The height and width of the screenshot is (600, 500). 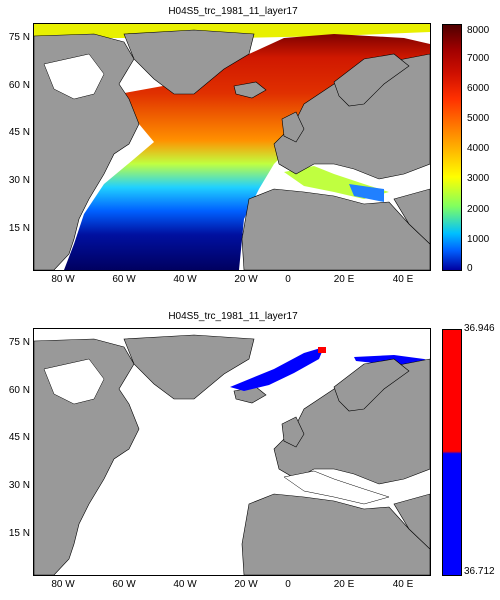 What do you see at coordinates (250, 90) in the screenshot?
I see `iceland` at bounding box center [250, 90].